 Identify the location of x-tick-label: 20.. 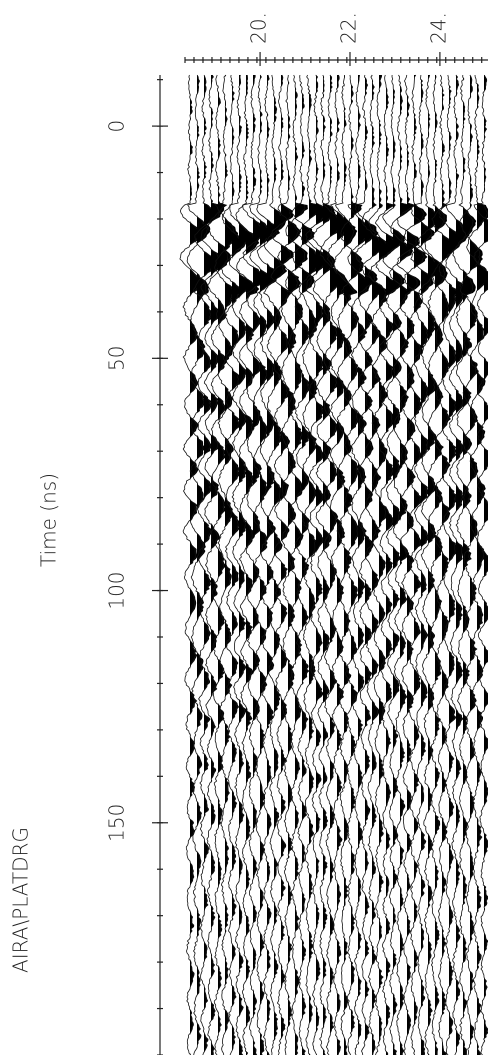
(259, 28).